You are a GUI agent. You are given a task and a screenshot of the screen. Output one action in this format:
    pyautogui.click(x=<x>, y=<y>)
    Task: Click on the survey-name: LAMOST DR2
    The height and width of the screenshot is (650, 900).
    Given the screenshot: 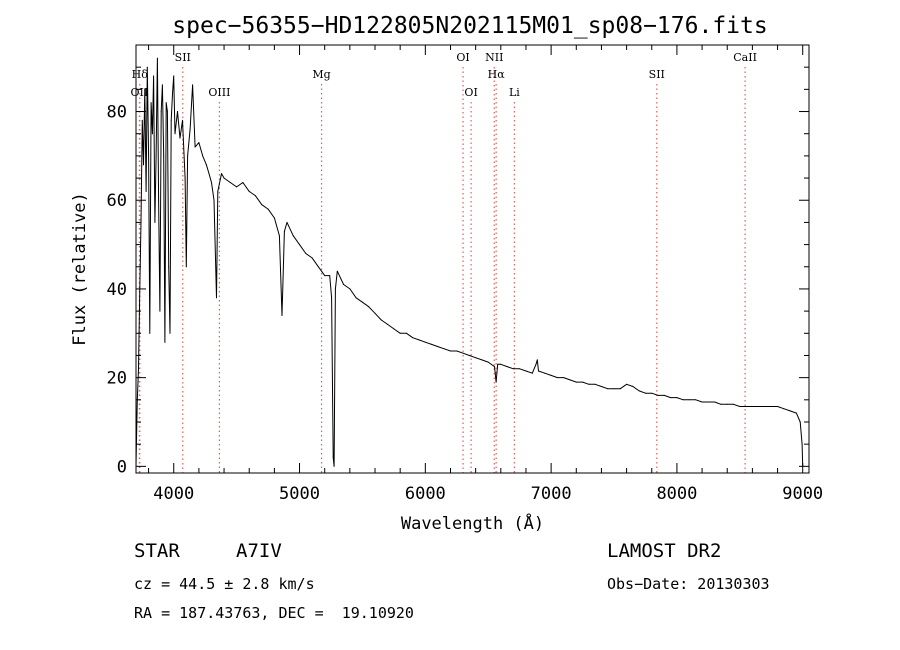 What is the action you would take?
    pyautogui.click(x=664, y=551)
    